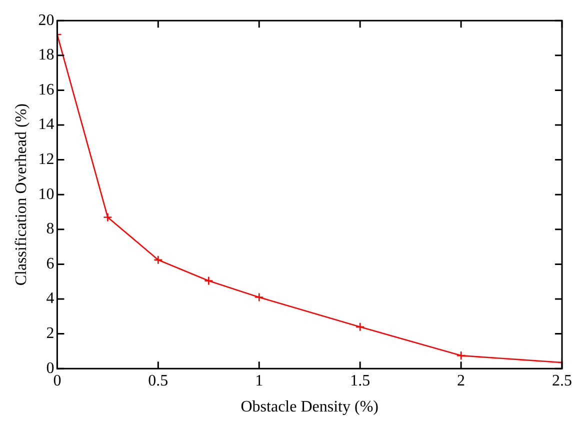 This screenshot has width=584, height=429. What do you see at coordinates (46, 55) in the screenshot?
I see `y-tick-label: 18` at bounding box center [46, 55].